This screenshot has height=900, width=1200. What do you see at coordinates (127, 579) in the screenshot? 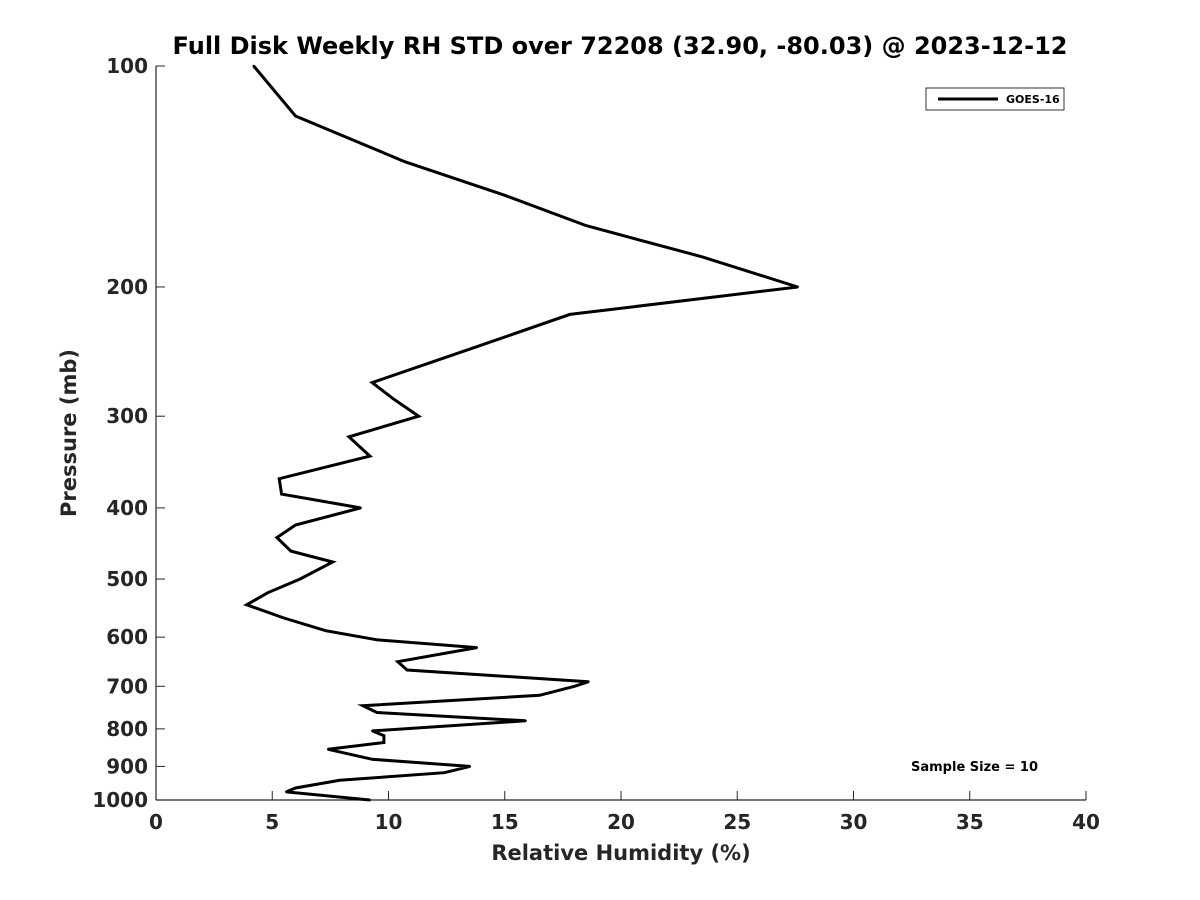
I see `y-tick-label: 500` at bounding box center [127, 579].